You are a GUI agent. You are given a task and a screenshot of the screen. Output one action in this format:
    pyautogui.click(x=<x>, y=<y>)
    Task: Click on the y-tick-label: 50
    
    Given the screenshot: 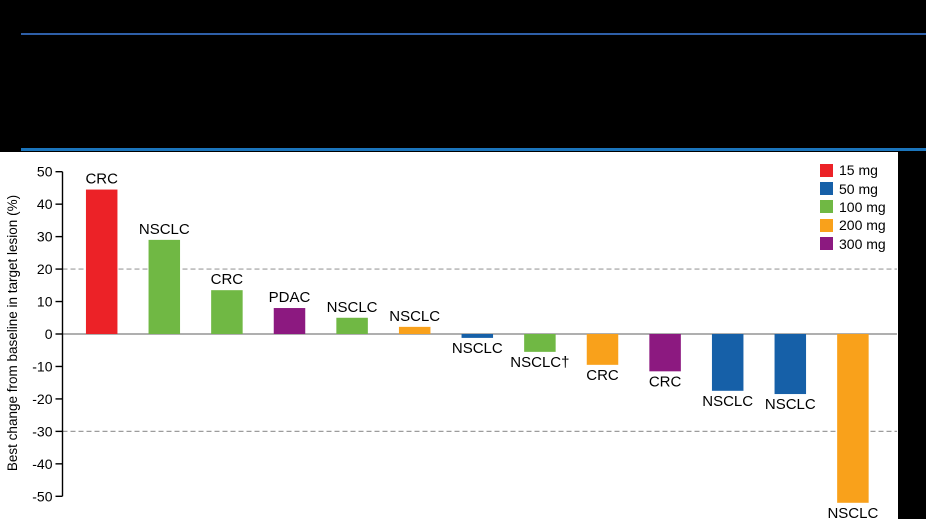 What is the action you would take?
    pyautogui.click(x=45, y=172)
    